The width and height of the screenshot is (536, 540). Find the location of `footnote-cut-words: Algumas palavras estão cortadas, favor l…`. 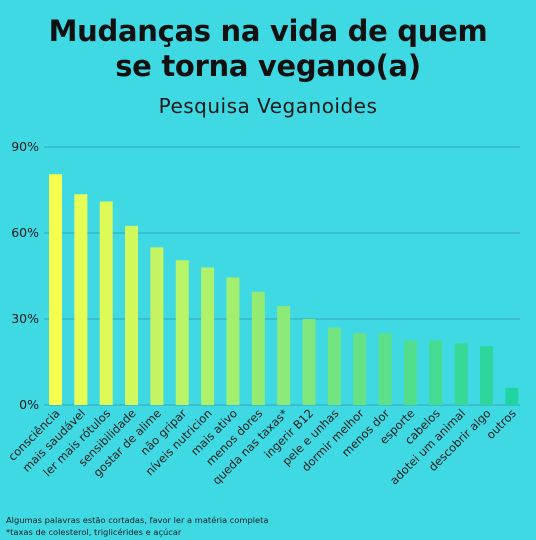

footnote-cut-words: Algumas palavras estão cortadas, favor l… is located at coordinates (137, 520).